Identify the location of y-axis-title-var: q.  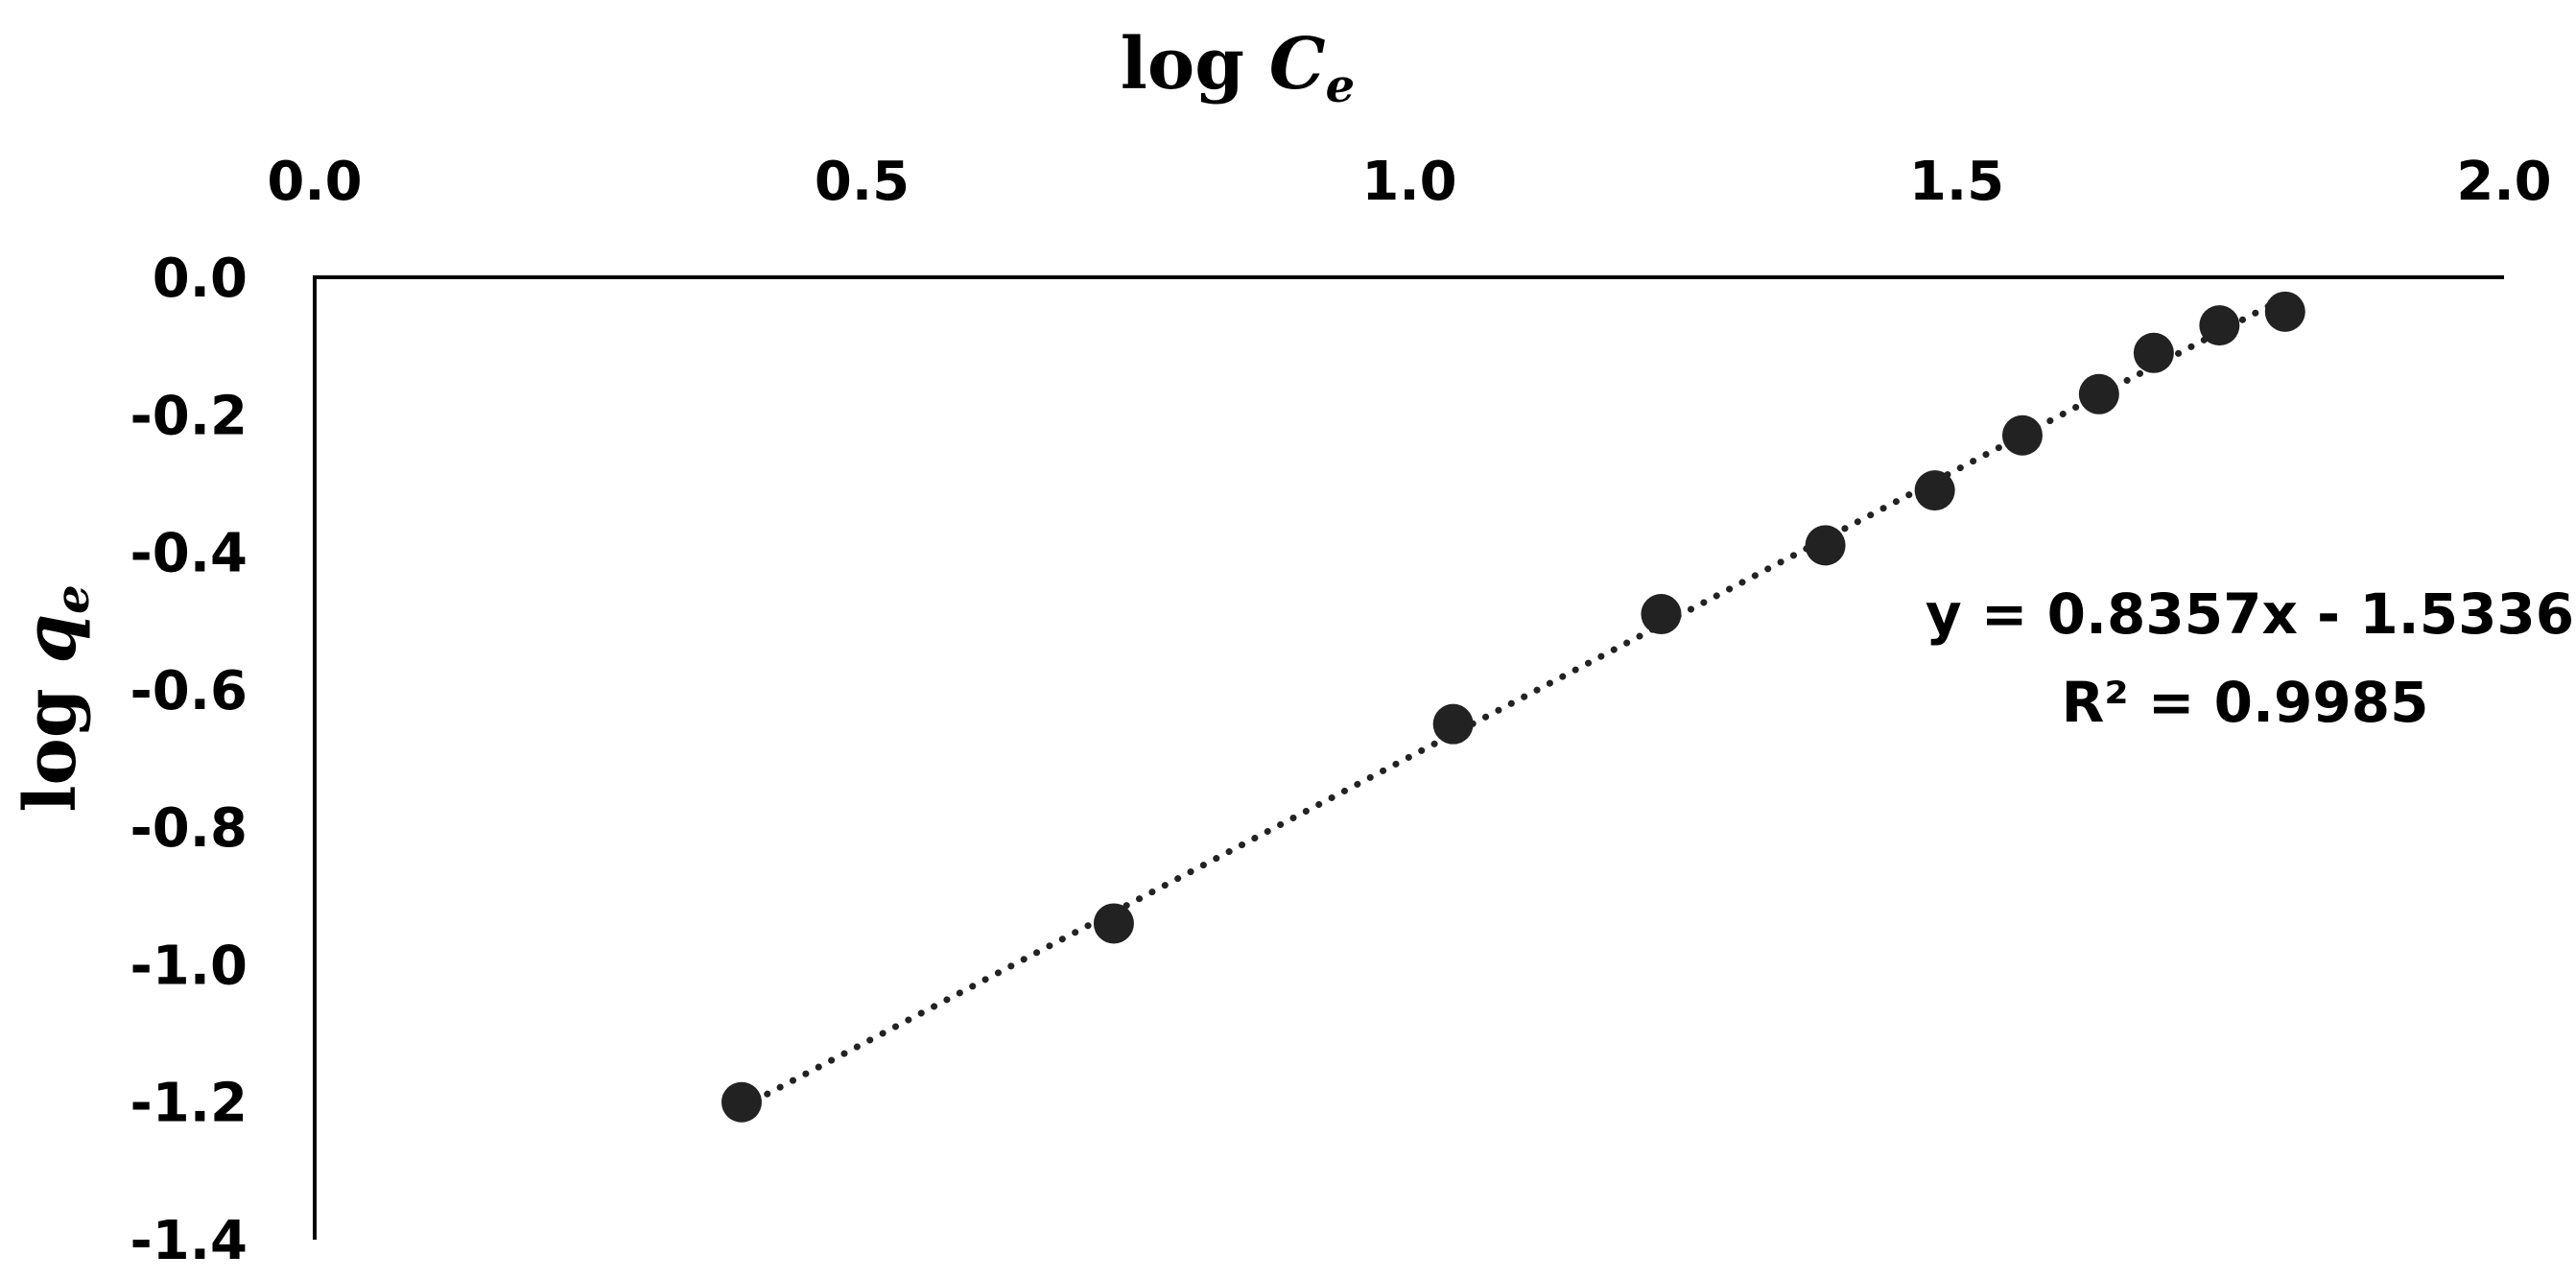
(51, 639).